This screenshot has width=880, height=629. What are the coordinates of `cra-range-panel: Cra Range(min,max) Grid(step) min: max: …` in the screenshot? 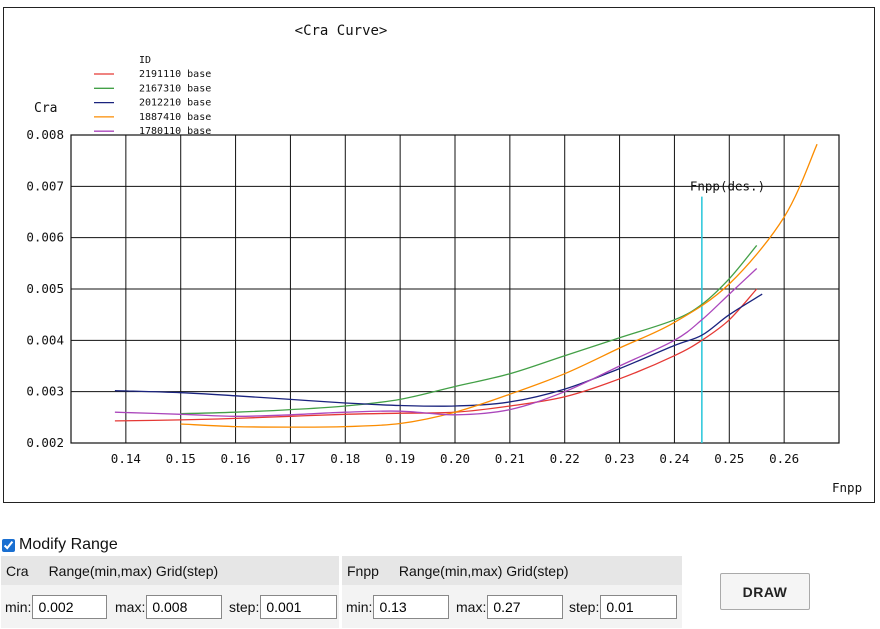 It's located at (170, 592).